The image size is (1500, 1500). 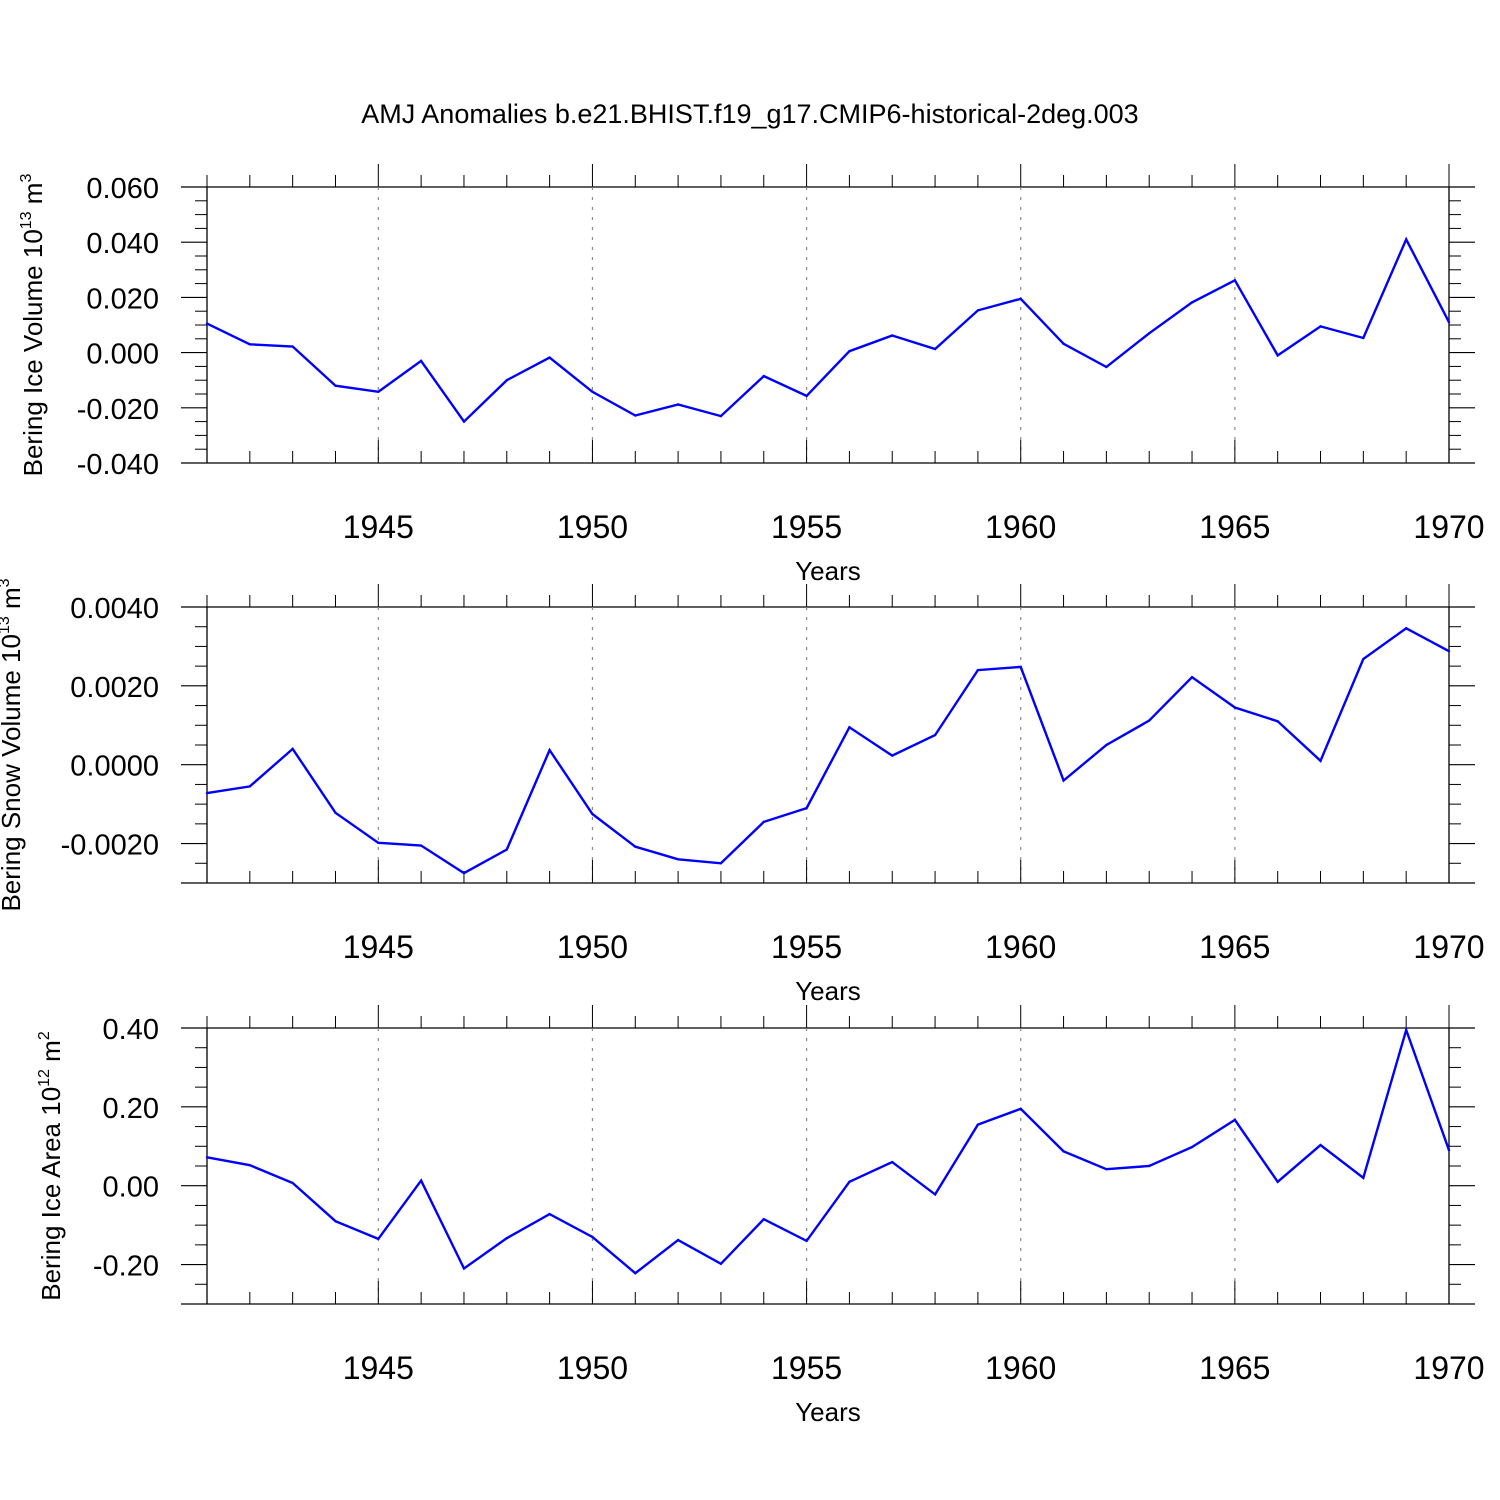 I want to click on y-tick-label: 0.0000, so click(x=114, y=767).